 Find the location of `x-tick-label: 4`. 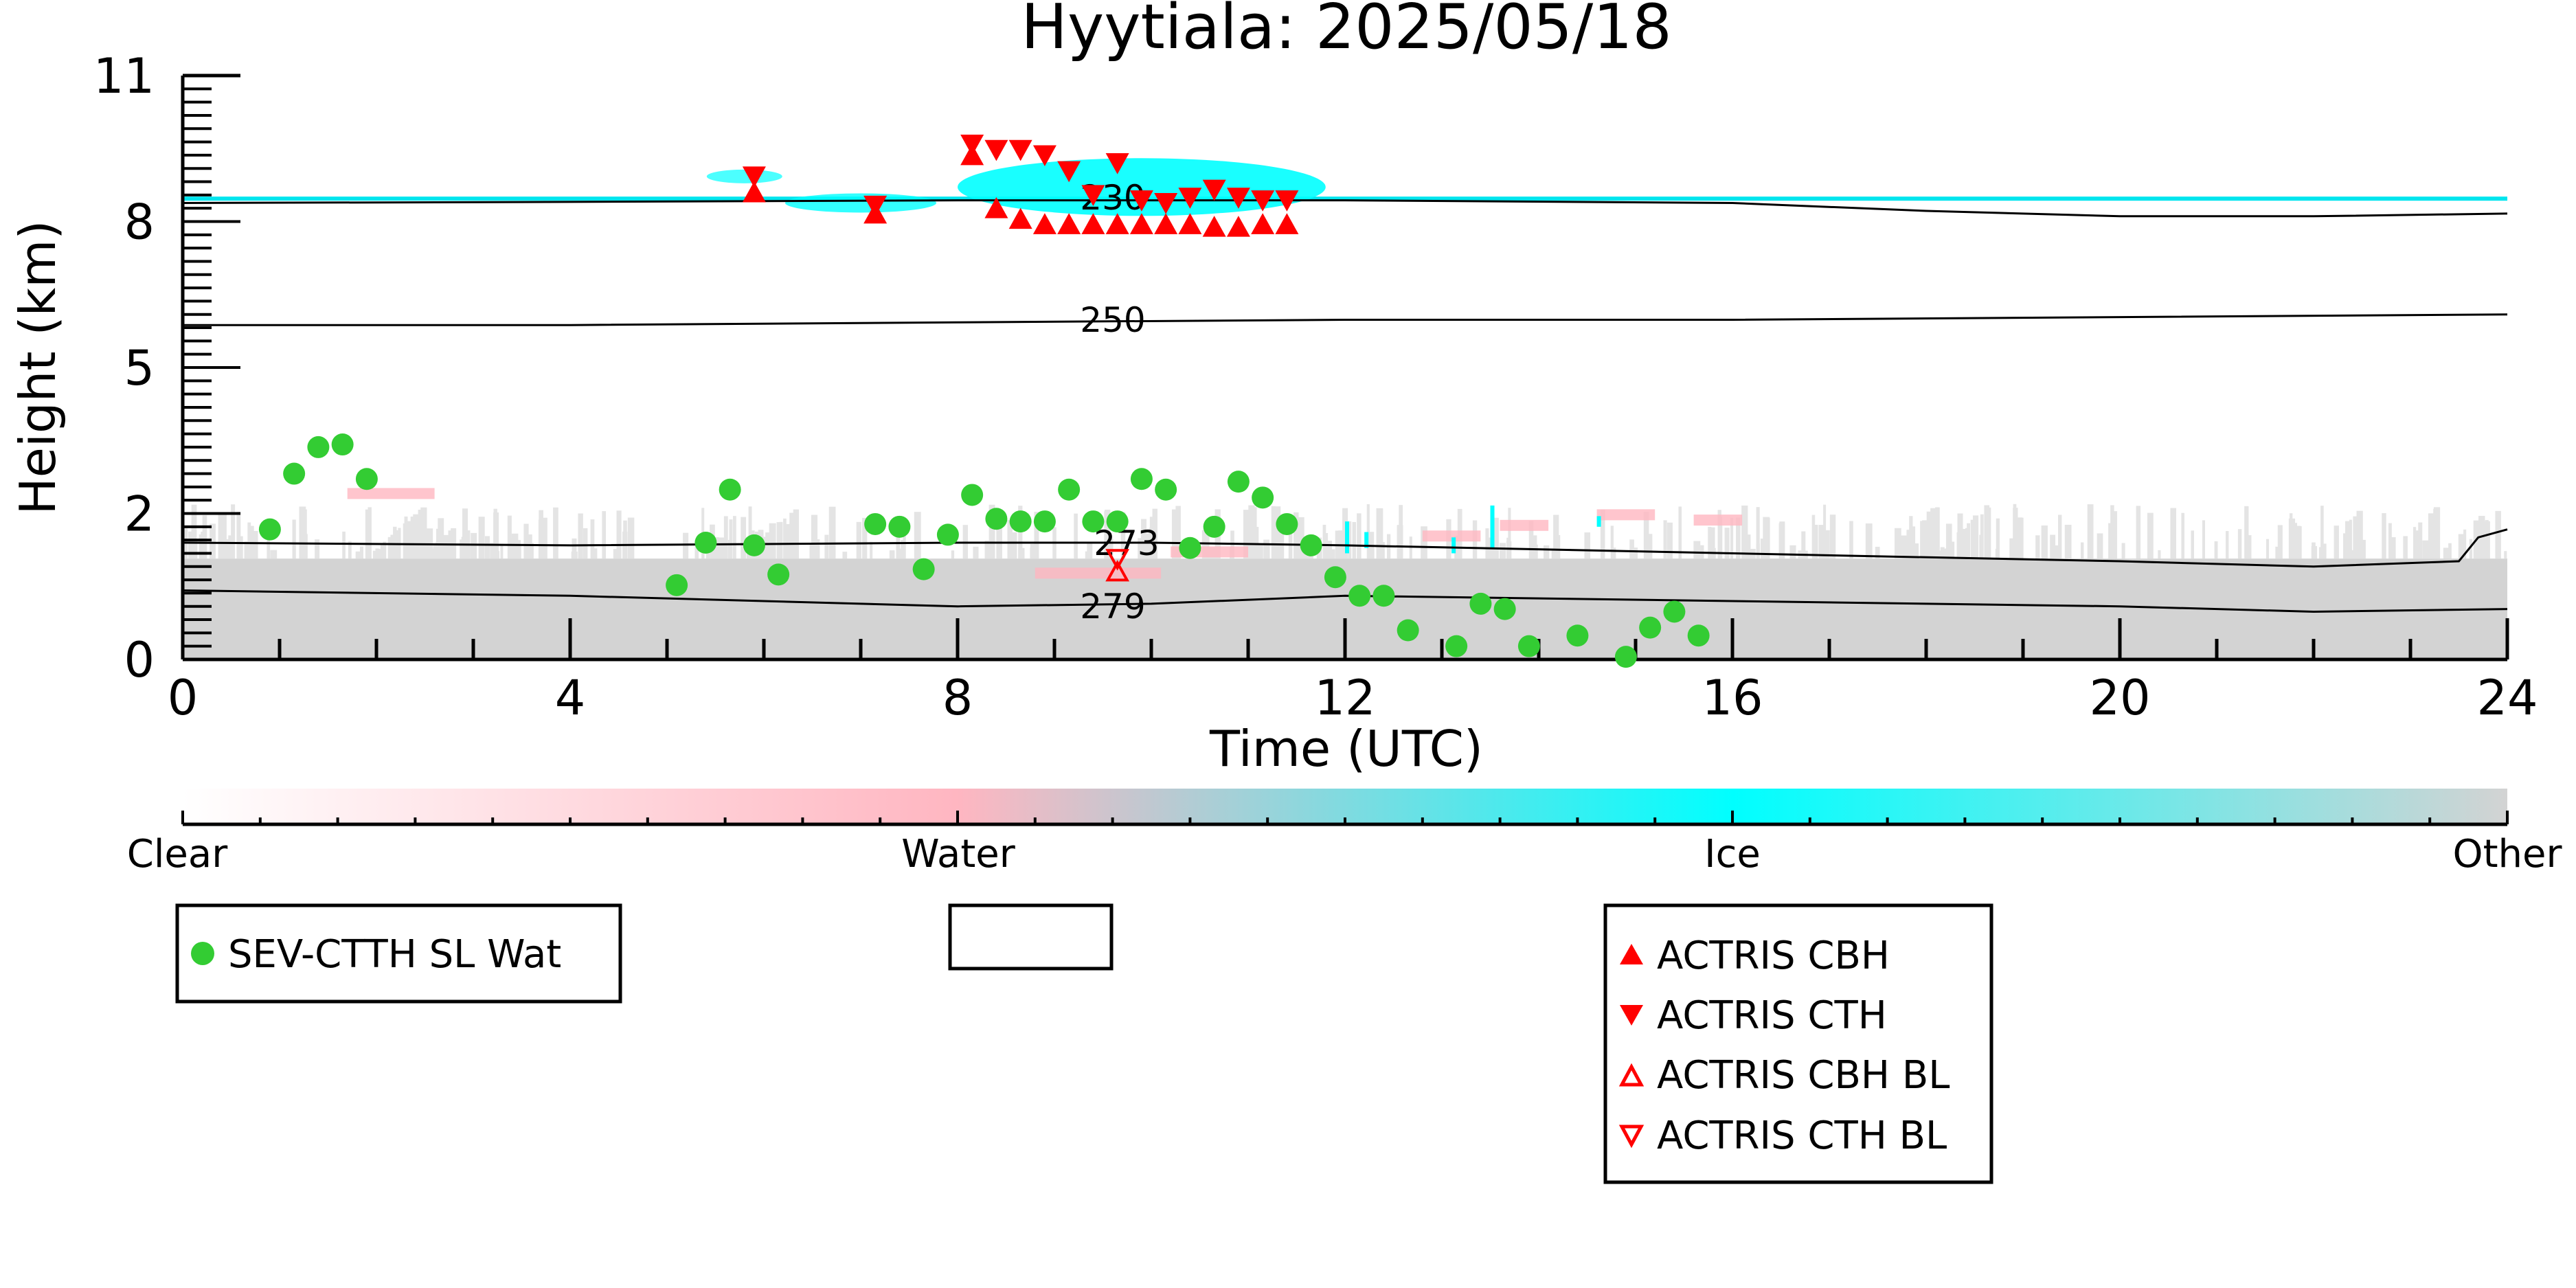

x-tick-label: 4 is located at coordinates (570, 698).